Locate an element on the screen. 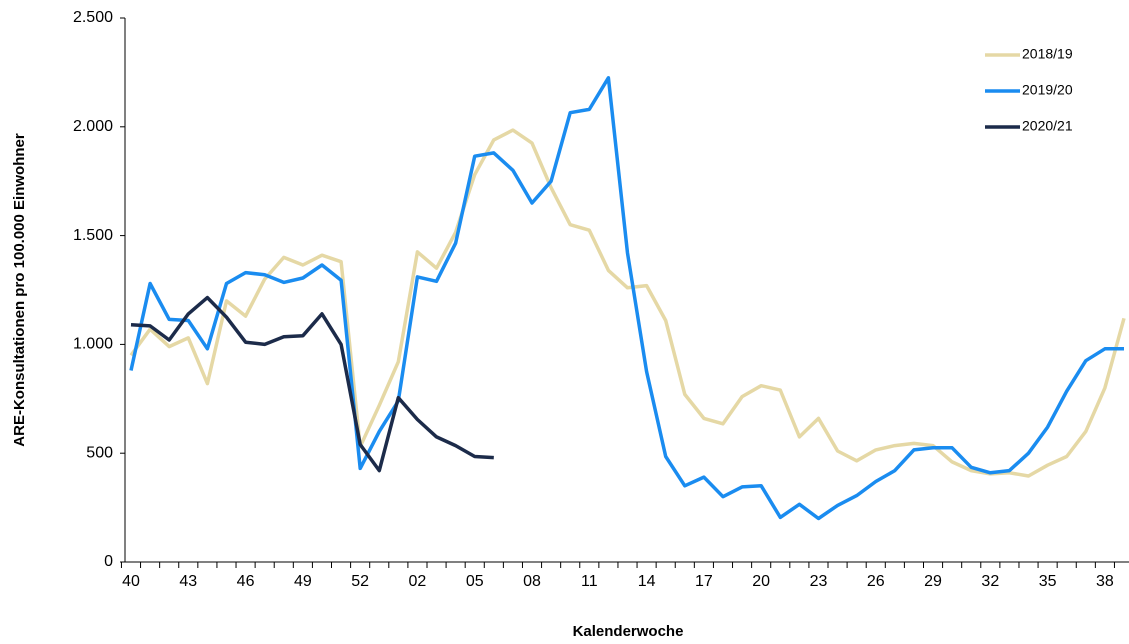  legend-label: 2018/19 is located at coordinates (1047, 54).